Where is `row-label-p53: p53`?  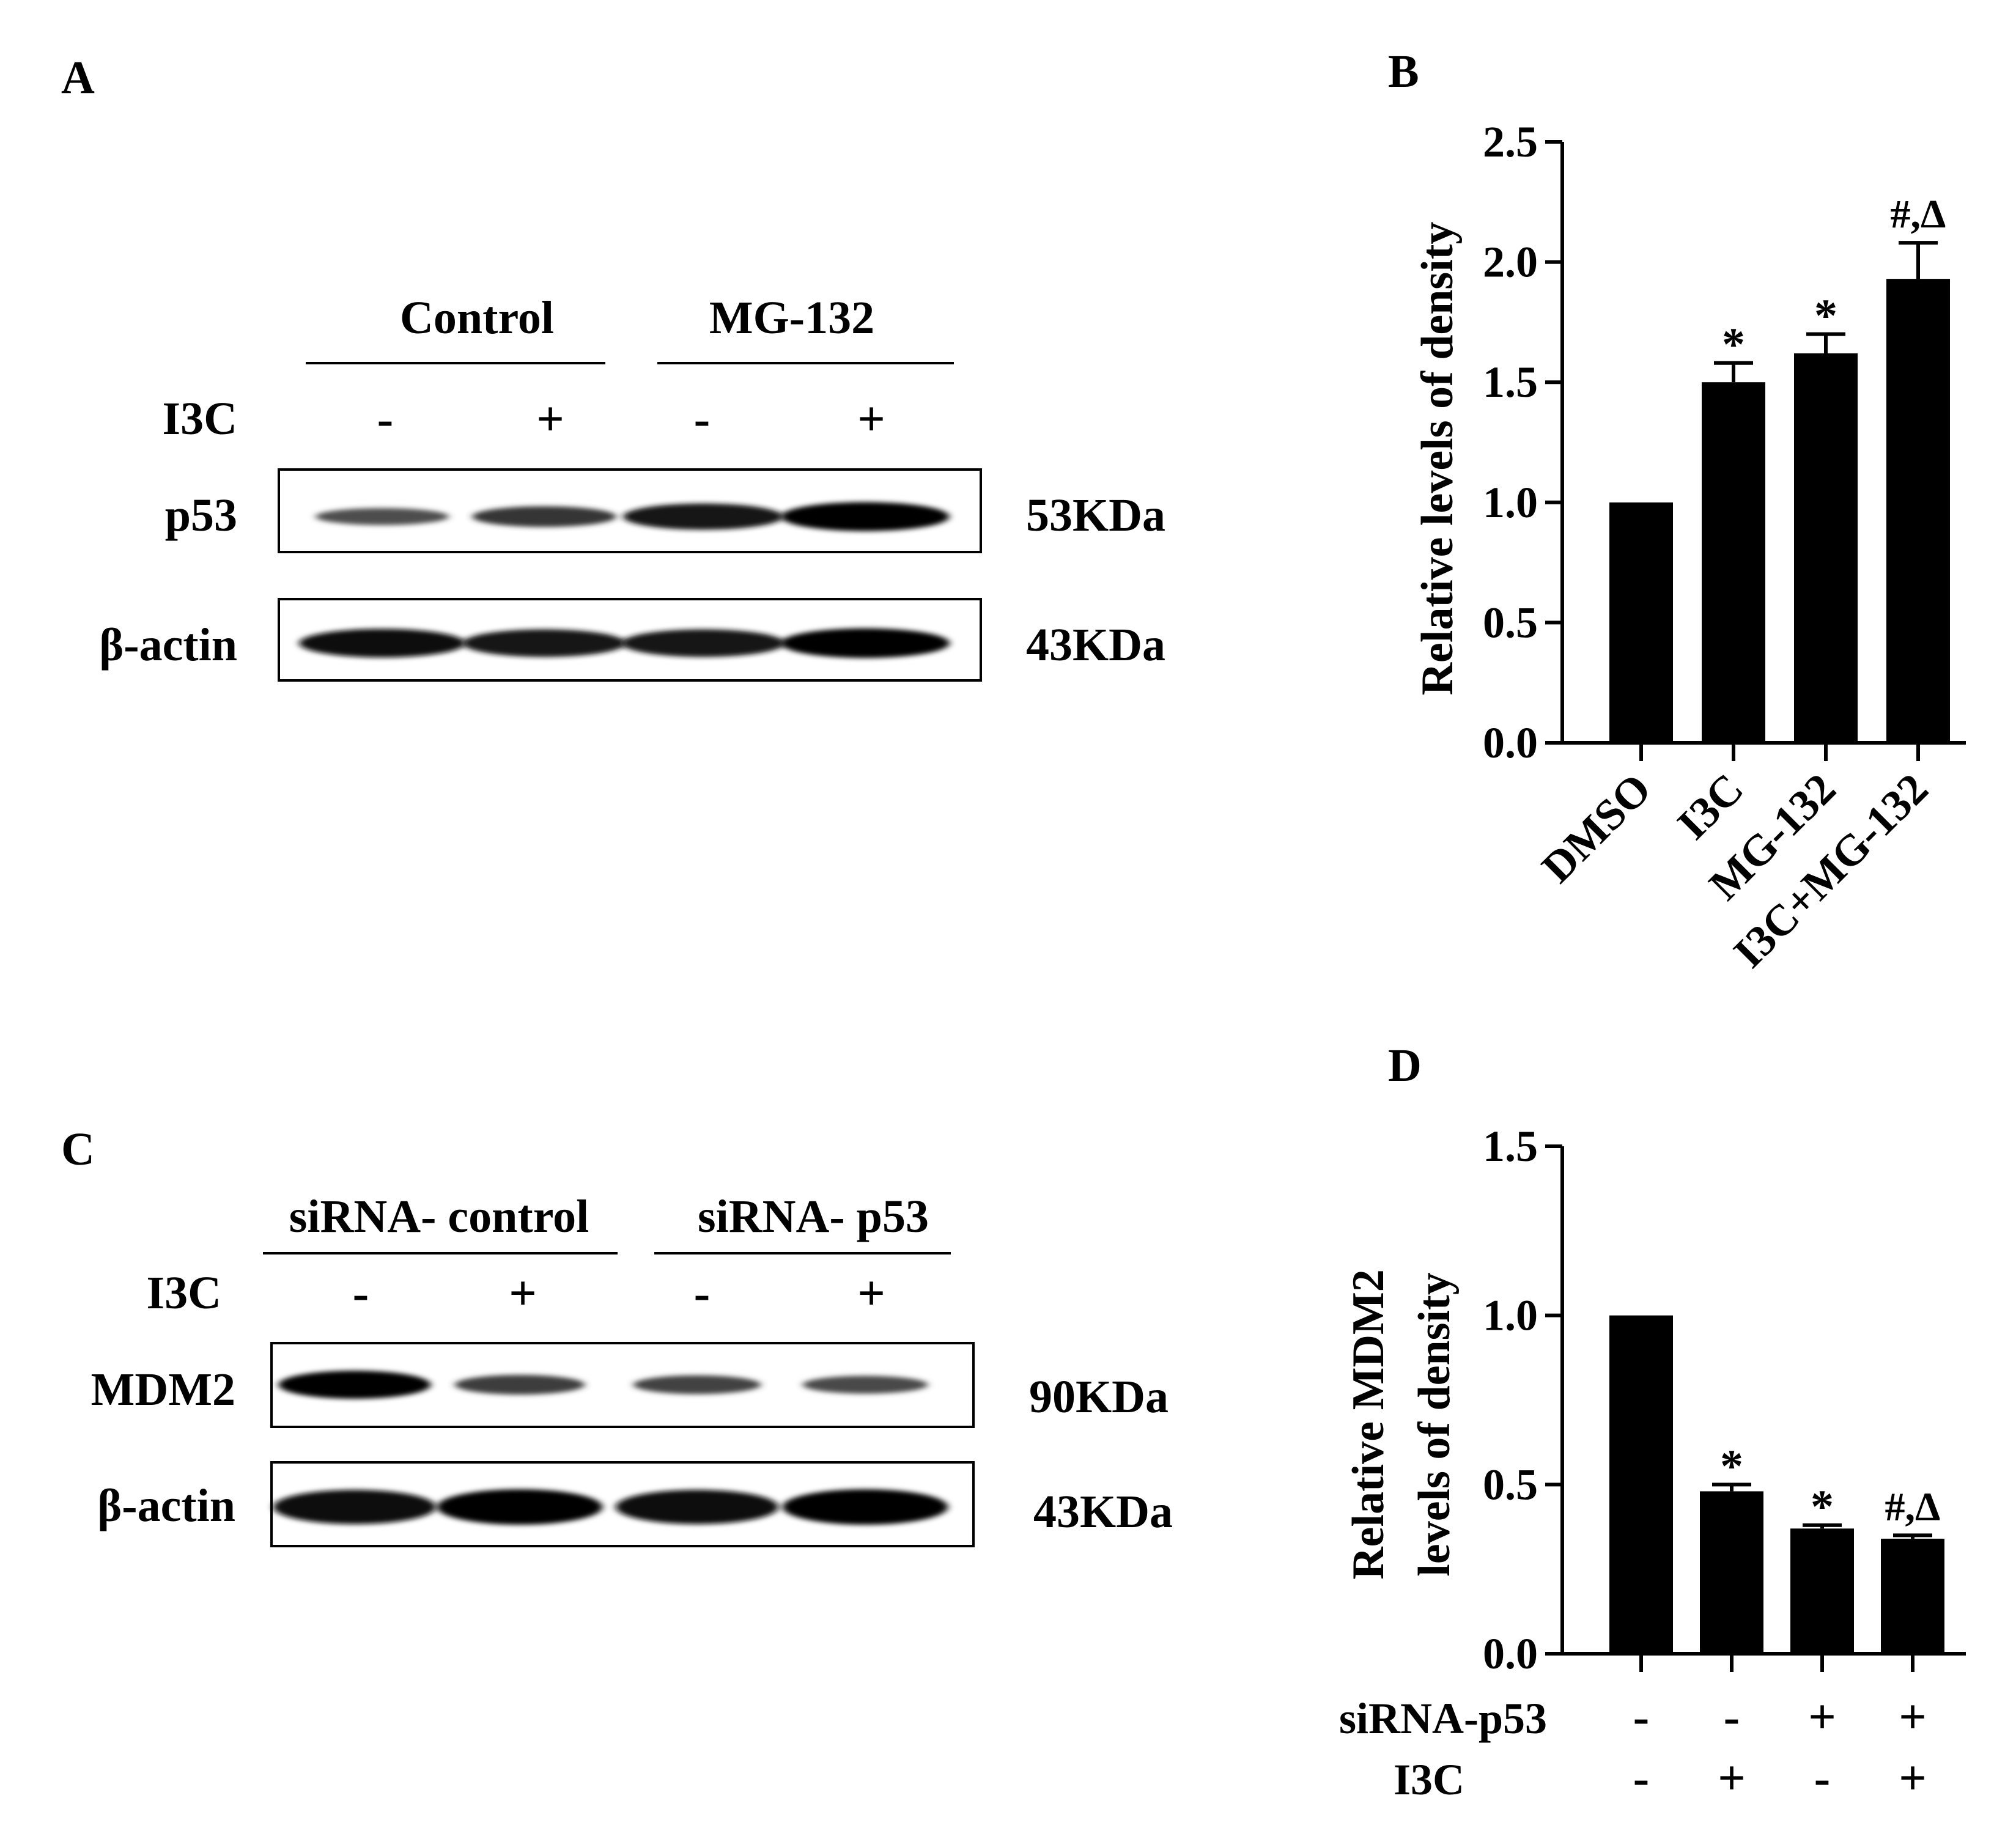 row-label-p53: p53 is located at coordinates (201, 516).